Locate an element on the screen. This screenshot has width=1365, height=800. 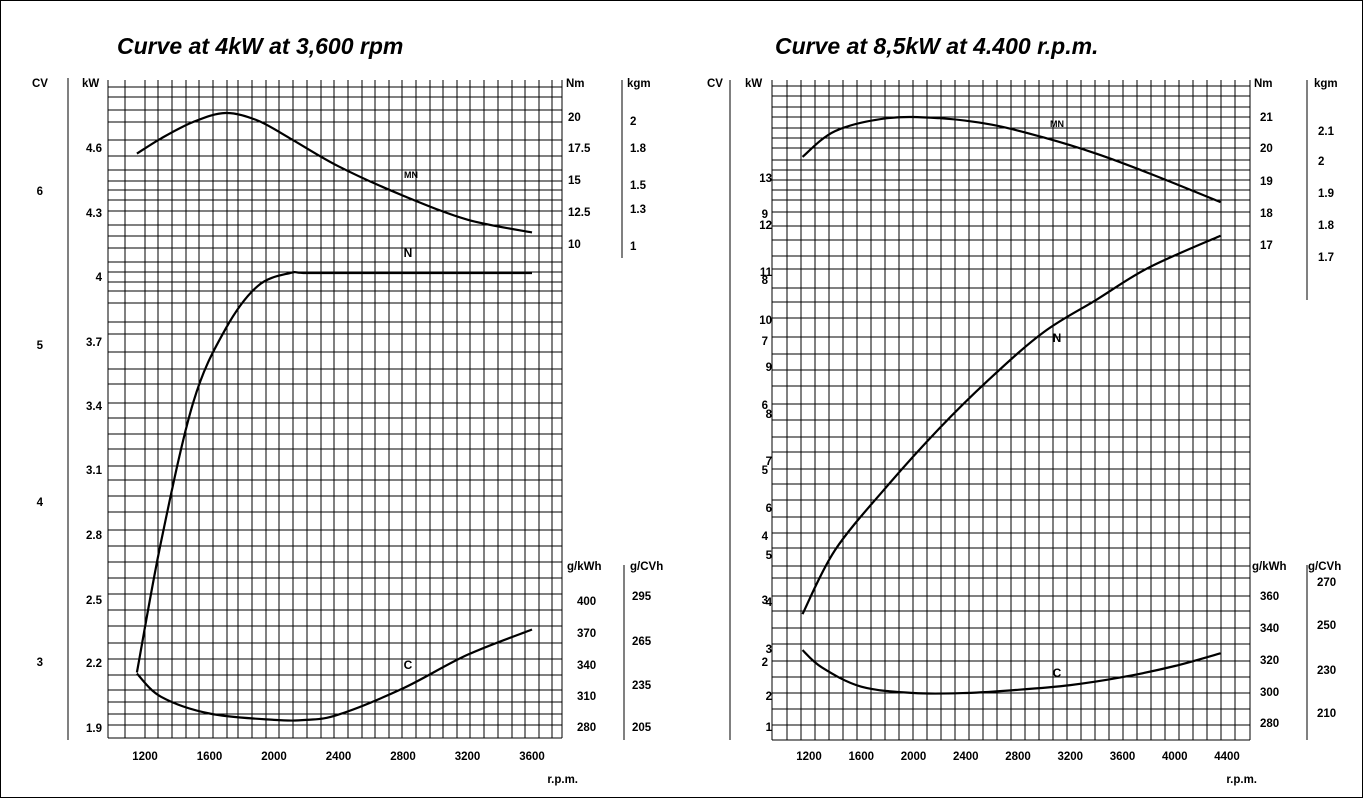
nm-tick-label: 18 is located at coordinates (1266, 214).